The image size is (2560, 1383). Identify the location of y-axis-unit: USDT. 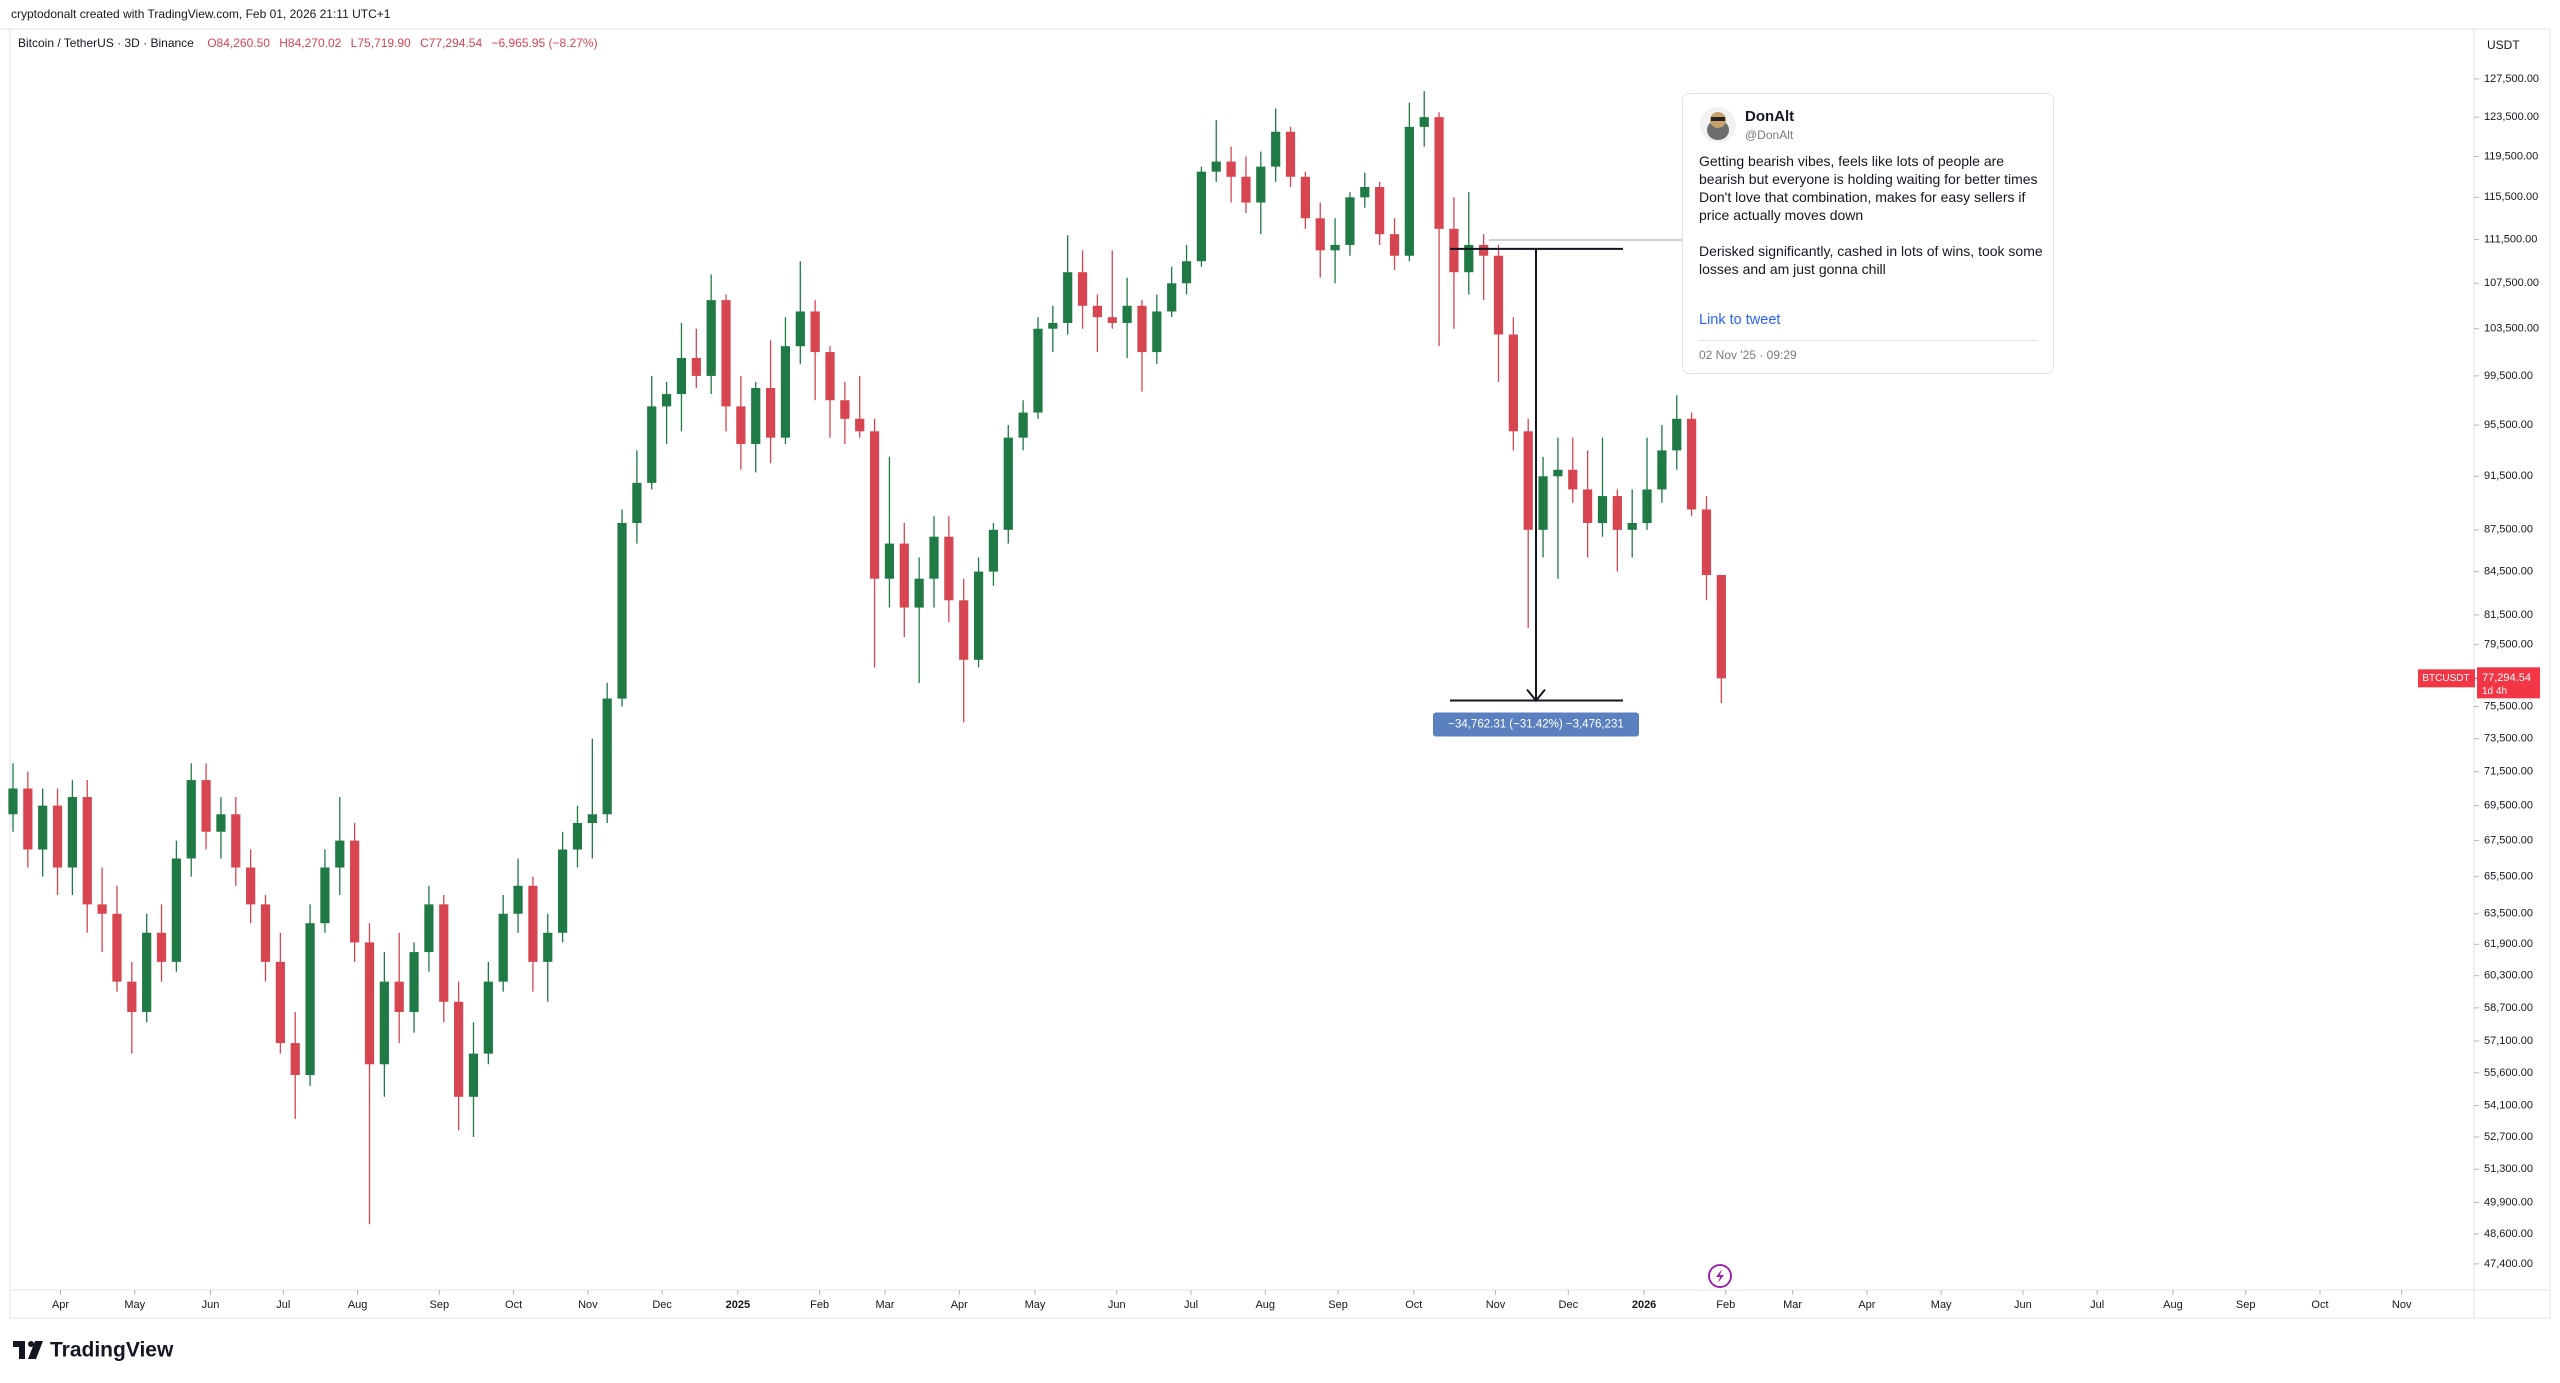
(2503, 45).